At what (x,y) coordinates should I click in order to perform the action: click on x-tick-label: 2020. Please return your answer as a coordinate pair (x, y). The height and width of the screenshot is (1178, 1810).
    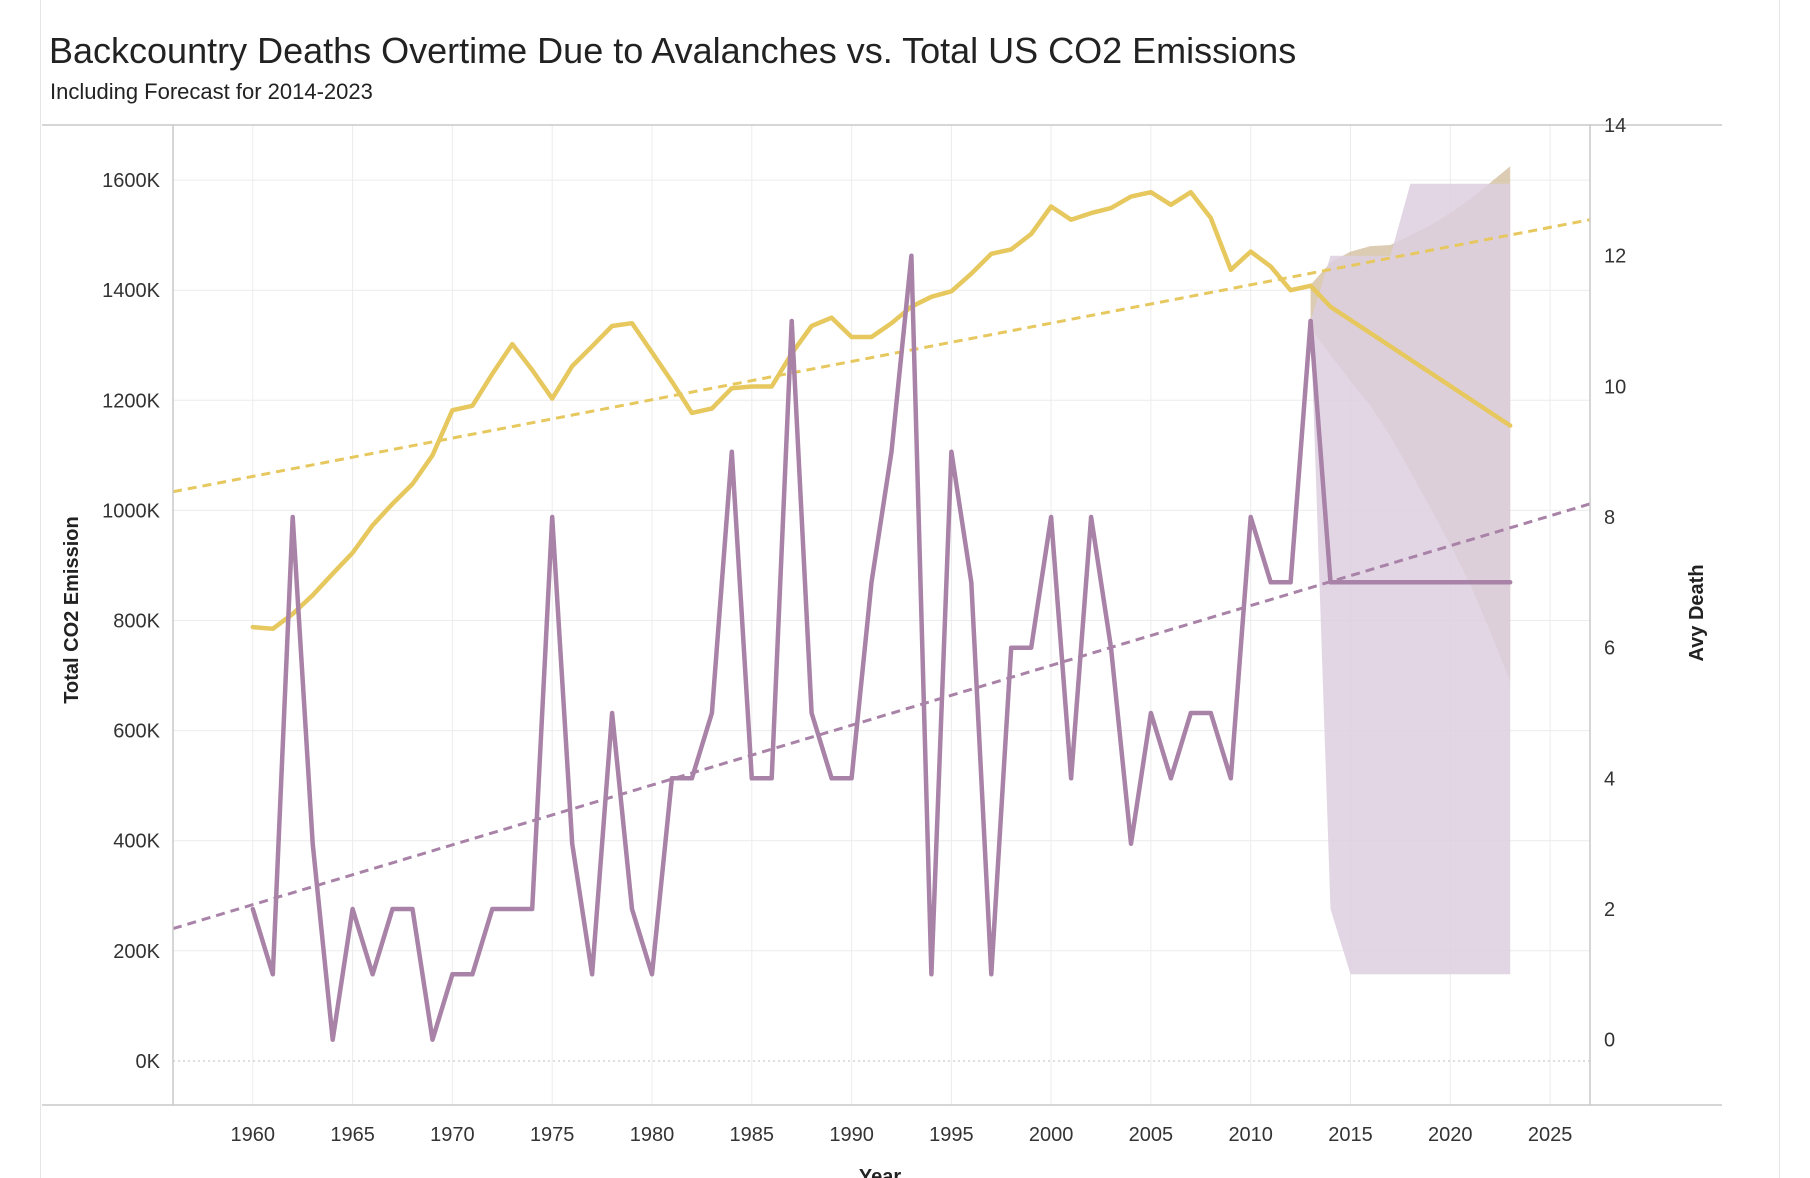
    Looking at the image, I should click on (1450, 1135).